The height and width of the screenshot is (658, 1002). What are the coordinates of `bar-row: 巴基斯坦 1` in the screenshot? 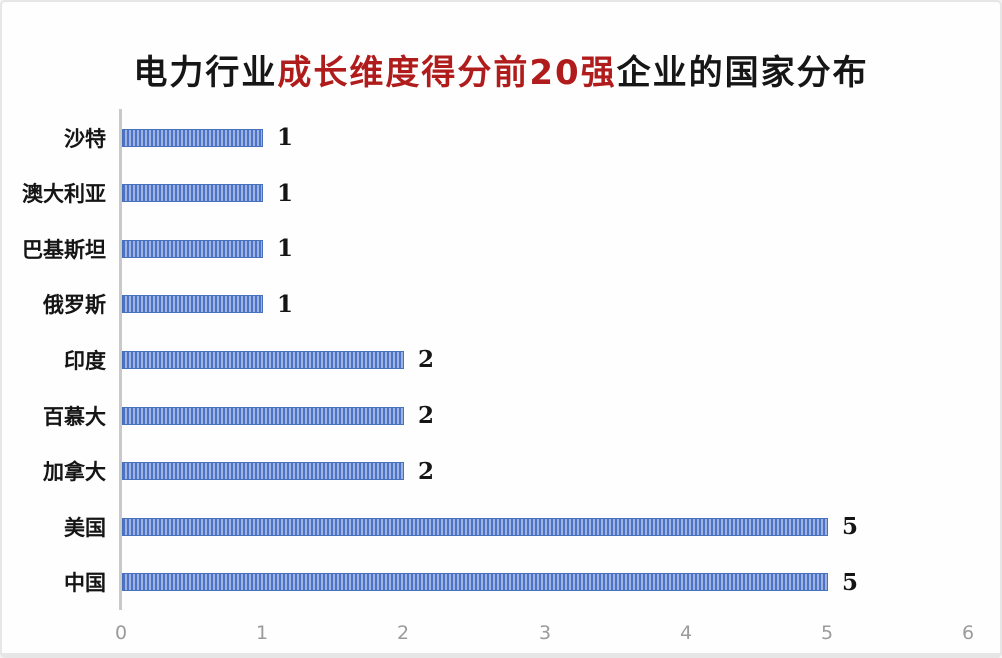 It's located at (501, 248).